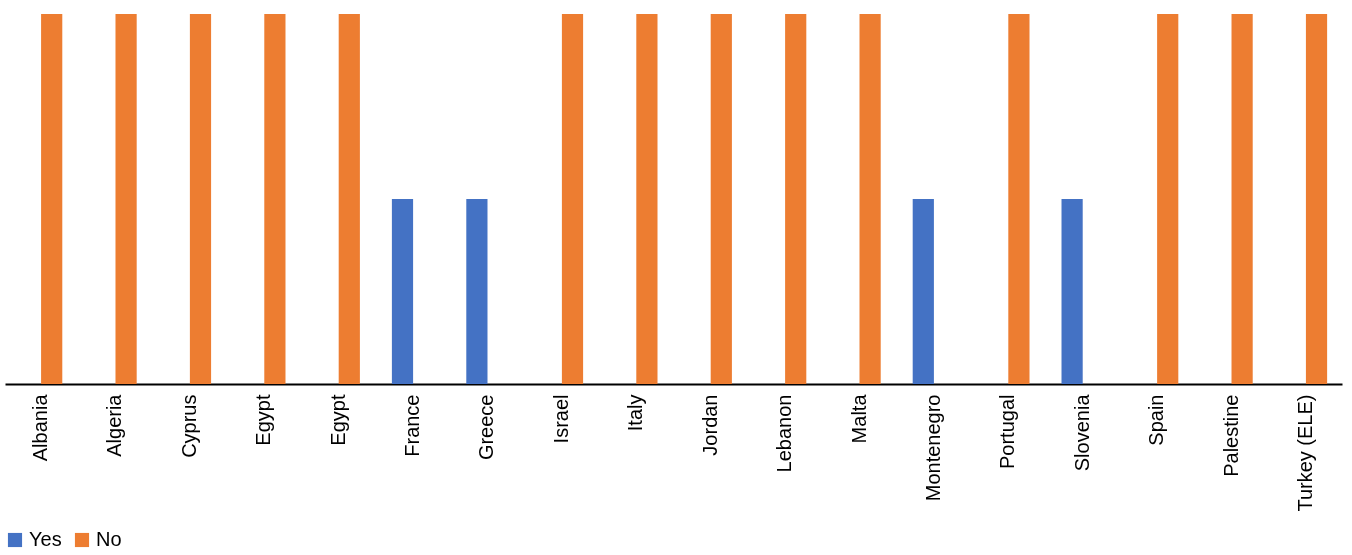  Describe the element at coordinates (412, 425) in the screenshot. I see `x-tick-label: France` at that location.